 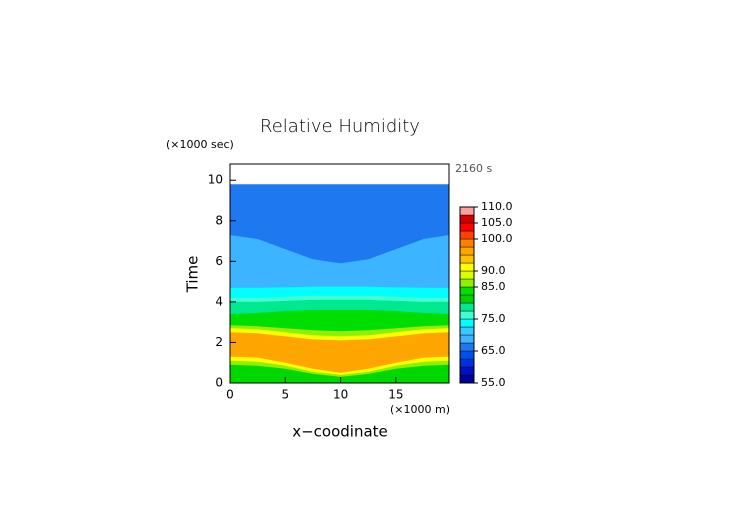 What do you see at coordinates (230, 395) in the screenshot?
I see `x-tick-label: 0` at bounding box center [230, 395].